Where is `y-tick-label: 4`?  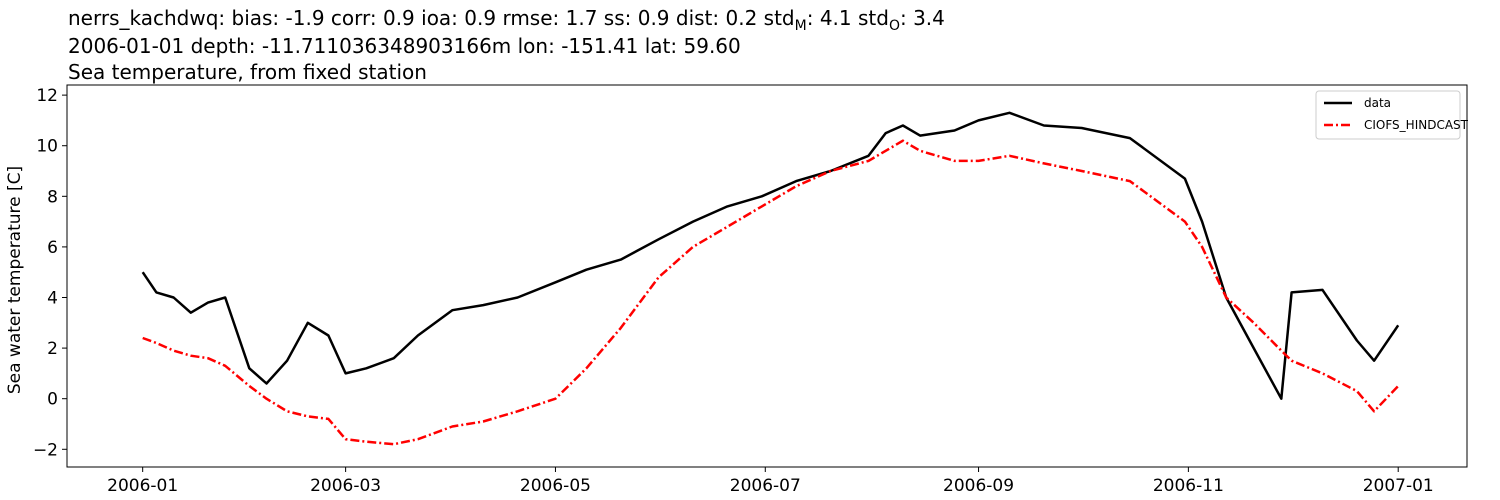 y-tick-label: 4 is located at coordinates (52, 299).